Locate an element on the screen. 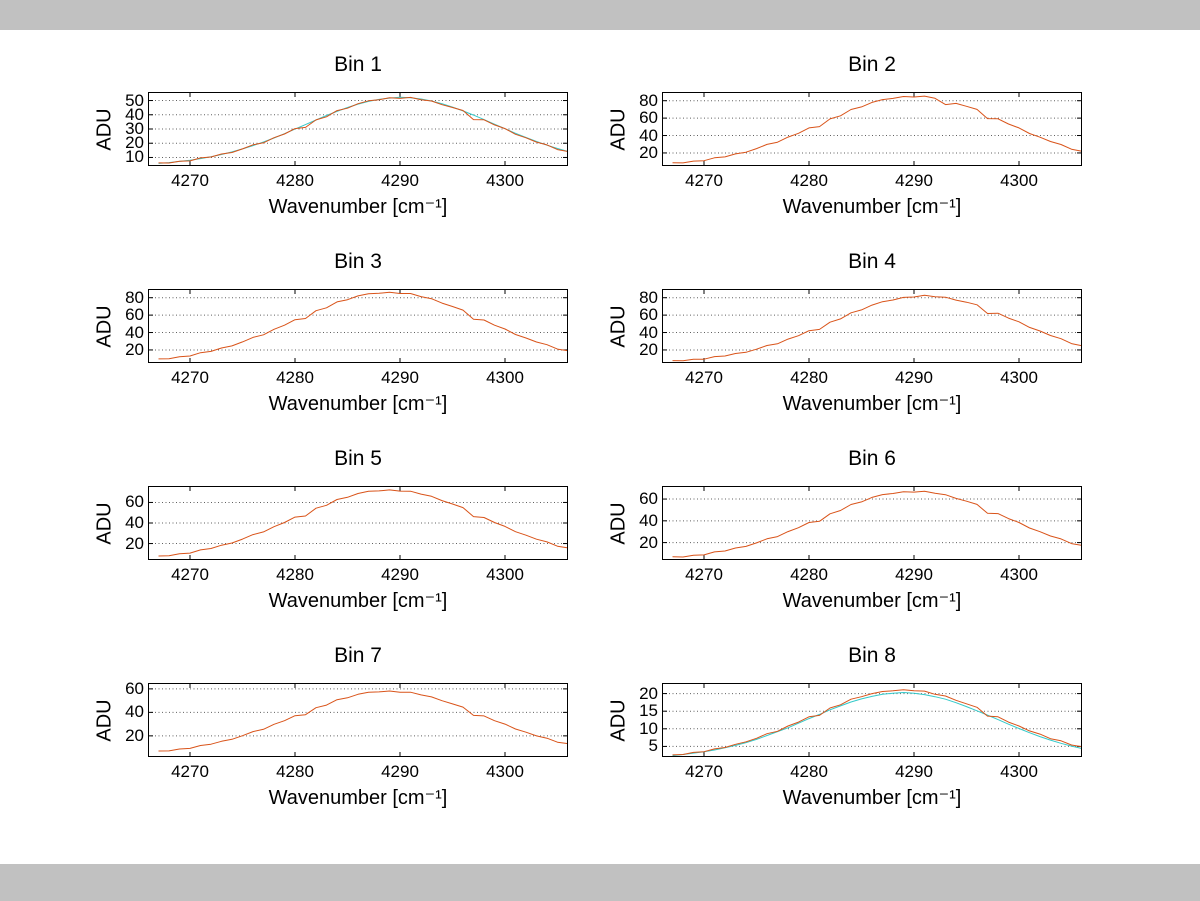 The width and height of the screenshot is (1200, 901). plot-title: Bin 7 is located at coordinates (358, 655).